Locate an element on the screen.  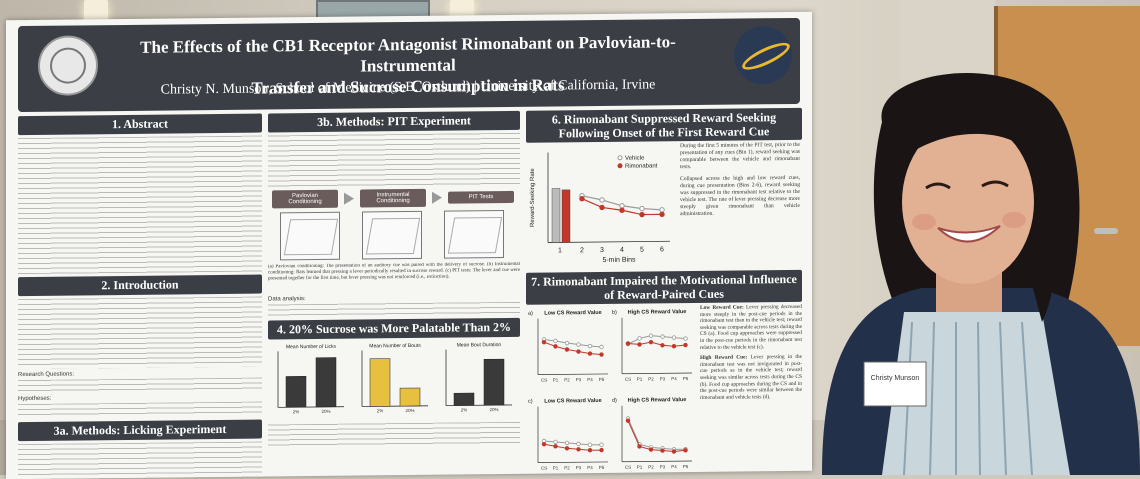
sucrose-text is located at coordinates (394, 434).